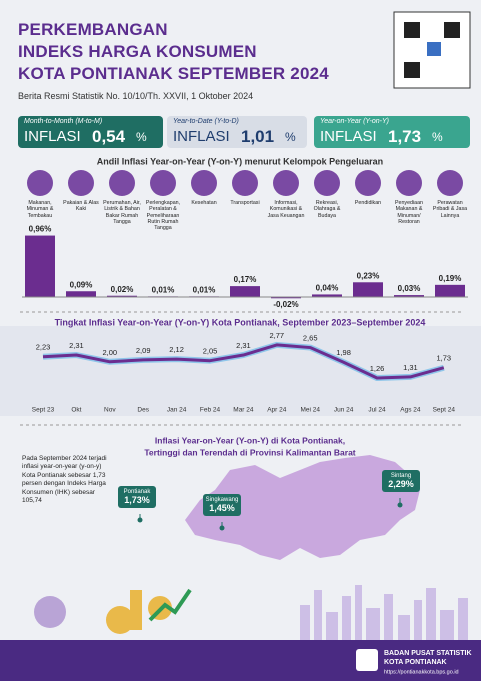 The height and width of the screenshot is (681, 481). I want to click on coins, so click(113, 611).